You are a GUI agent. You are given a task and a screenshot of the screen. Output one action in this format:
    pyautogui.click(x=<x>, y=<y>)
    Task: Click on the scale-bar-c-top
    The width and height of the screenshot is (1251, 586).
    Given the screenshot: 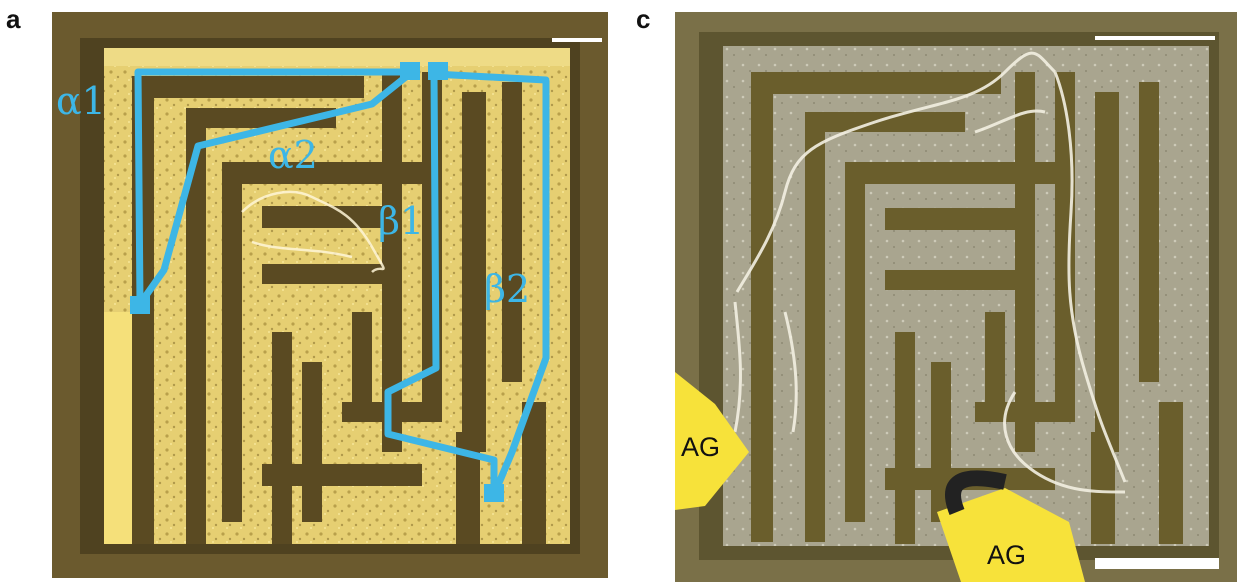 What is the action you would take?
    pyautogui.click(x=1155, y=38)
    